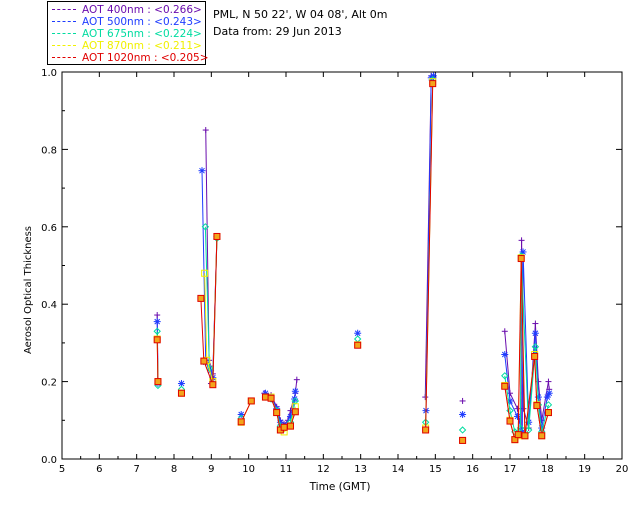 This screenshot has width=640, height=512. Describe the element at coordinates (49, 228) in the screenshot. I see `y-tick-label: 0.6` at that location.